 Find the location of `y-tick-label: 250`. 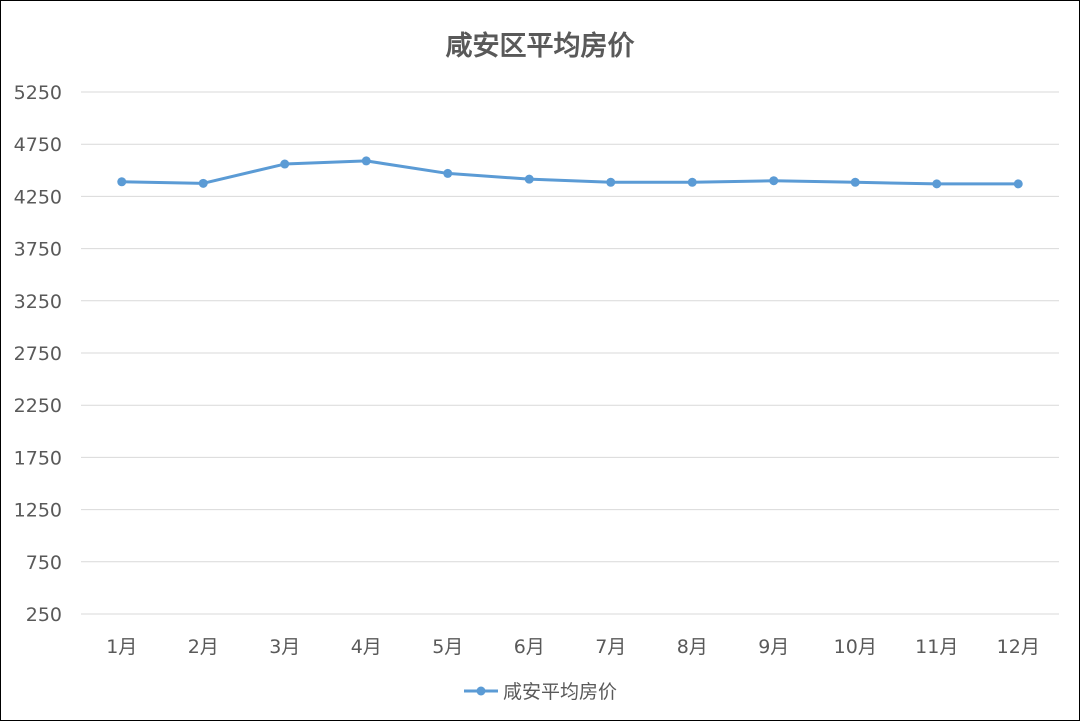

y-tick-label: 250 is located at coordinates (44, 615).